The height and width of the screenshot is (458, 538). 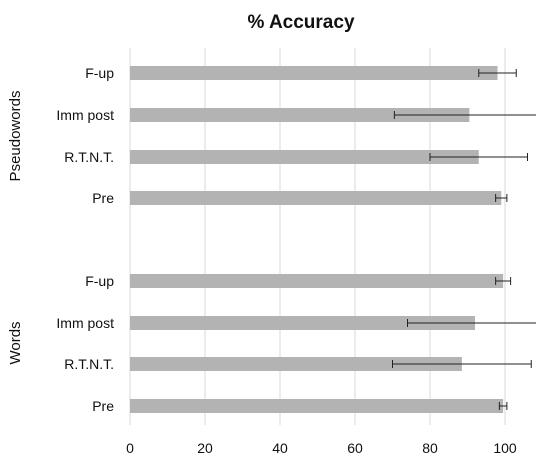 What do you see at coordinates (15, 342) in the screenshot?
I see `group-label: Words` at bounding box center [15, 342].